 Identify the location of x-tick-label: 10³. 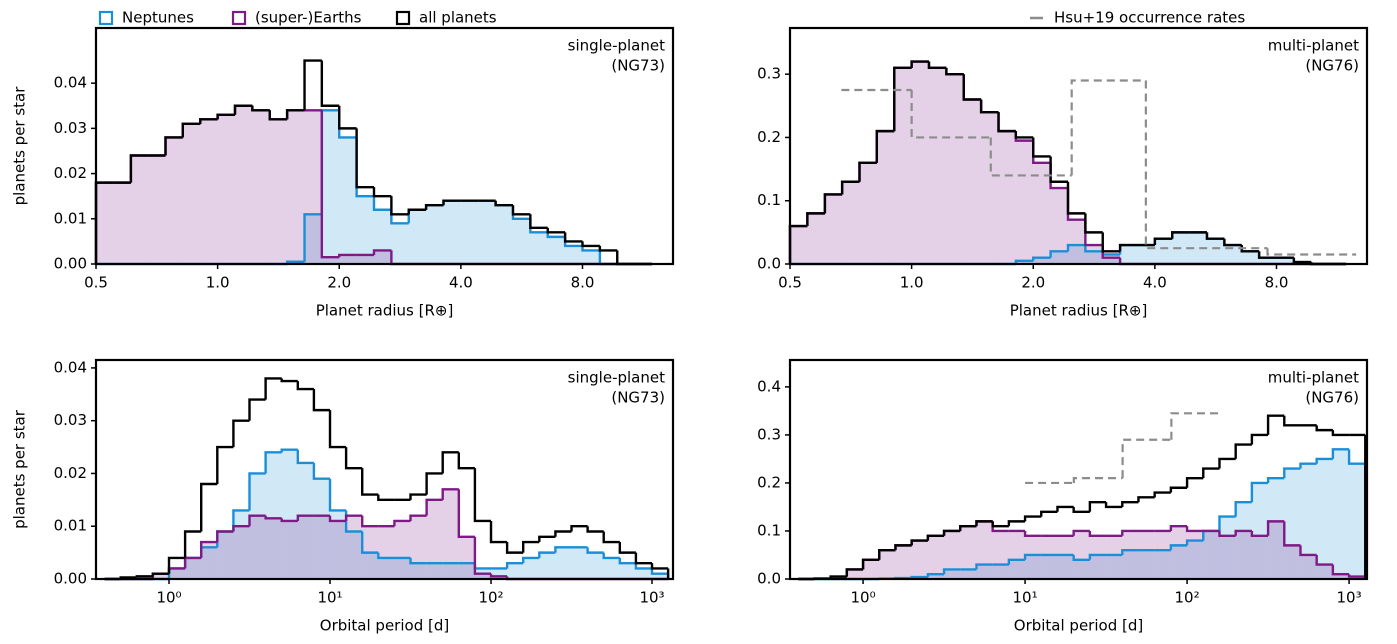
(651, 598).